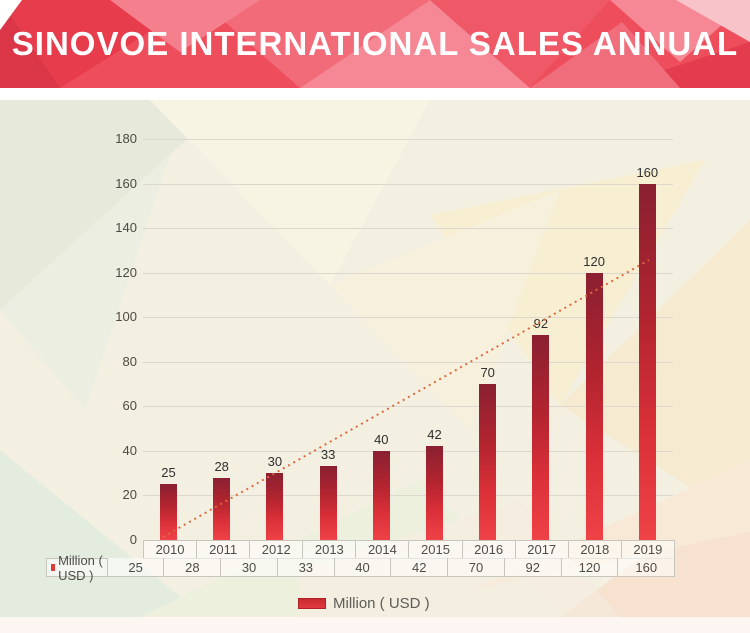 This screenshot has width=750, height=633. What do you see at coordinates (126, 138) in the screenshot?
I see `y-tick-label: 180` at bounding box center [126, 138].